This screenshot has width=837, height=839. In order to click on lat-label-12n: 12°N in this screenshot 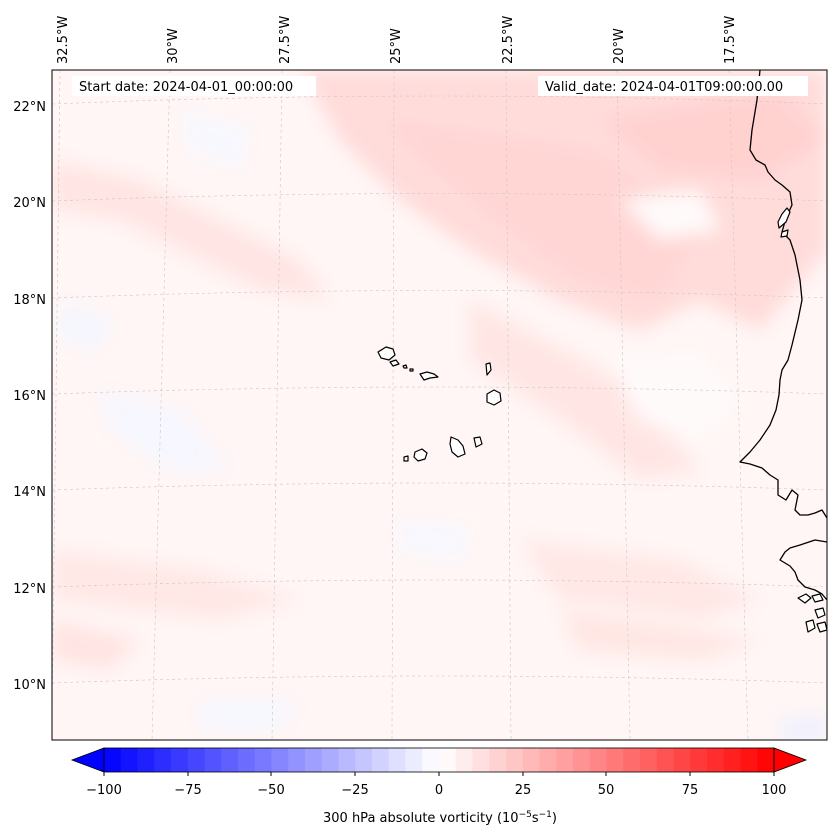, I will do `click(29, 589)`.